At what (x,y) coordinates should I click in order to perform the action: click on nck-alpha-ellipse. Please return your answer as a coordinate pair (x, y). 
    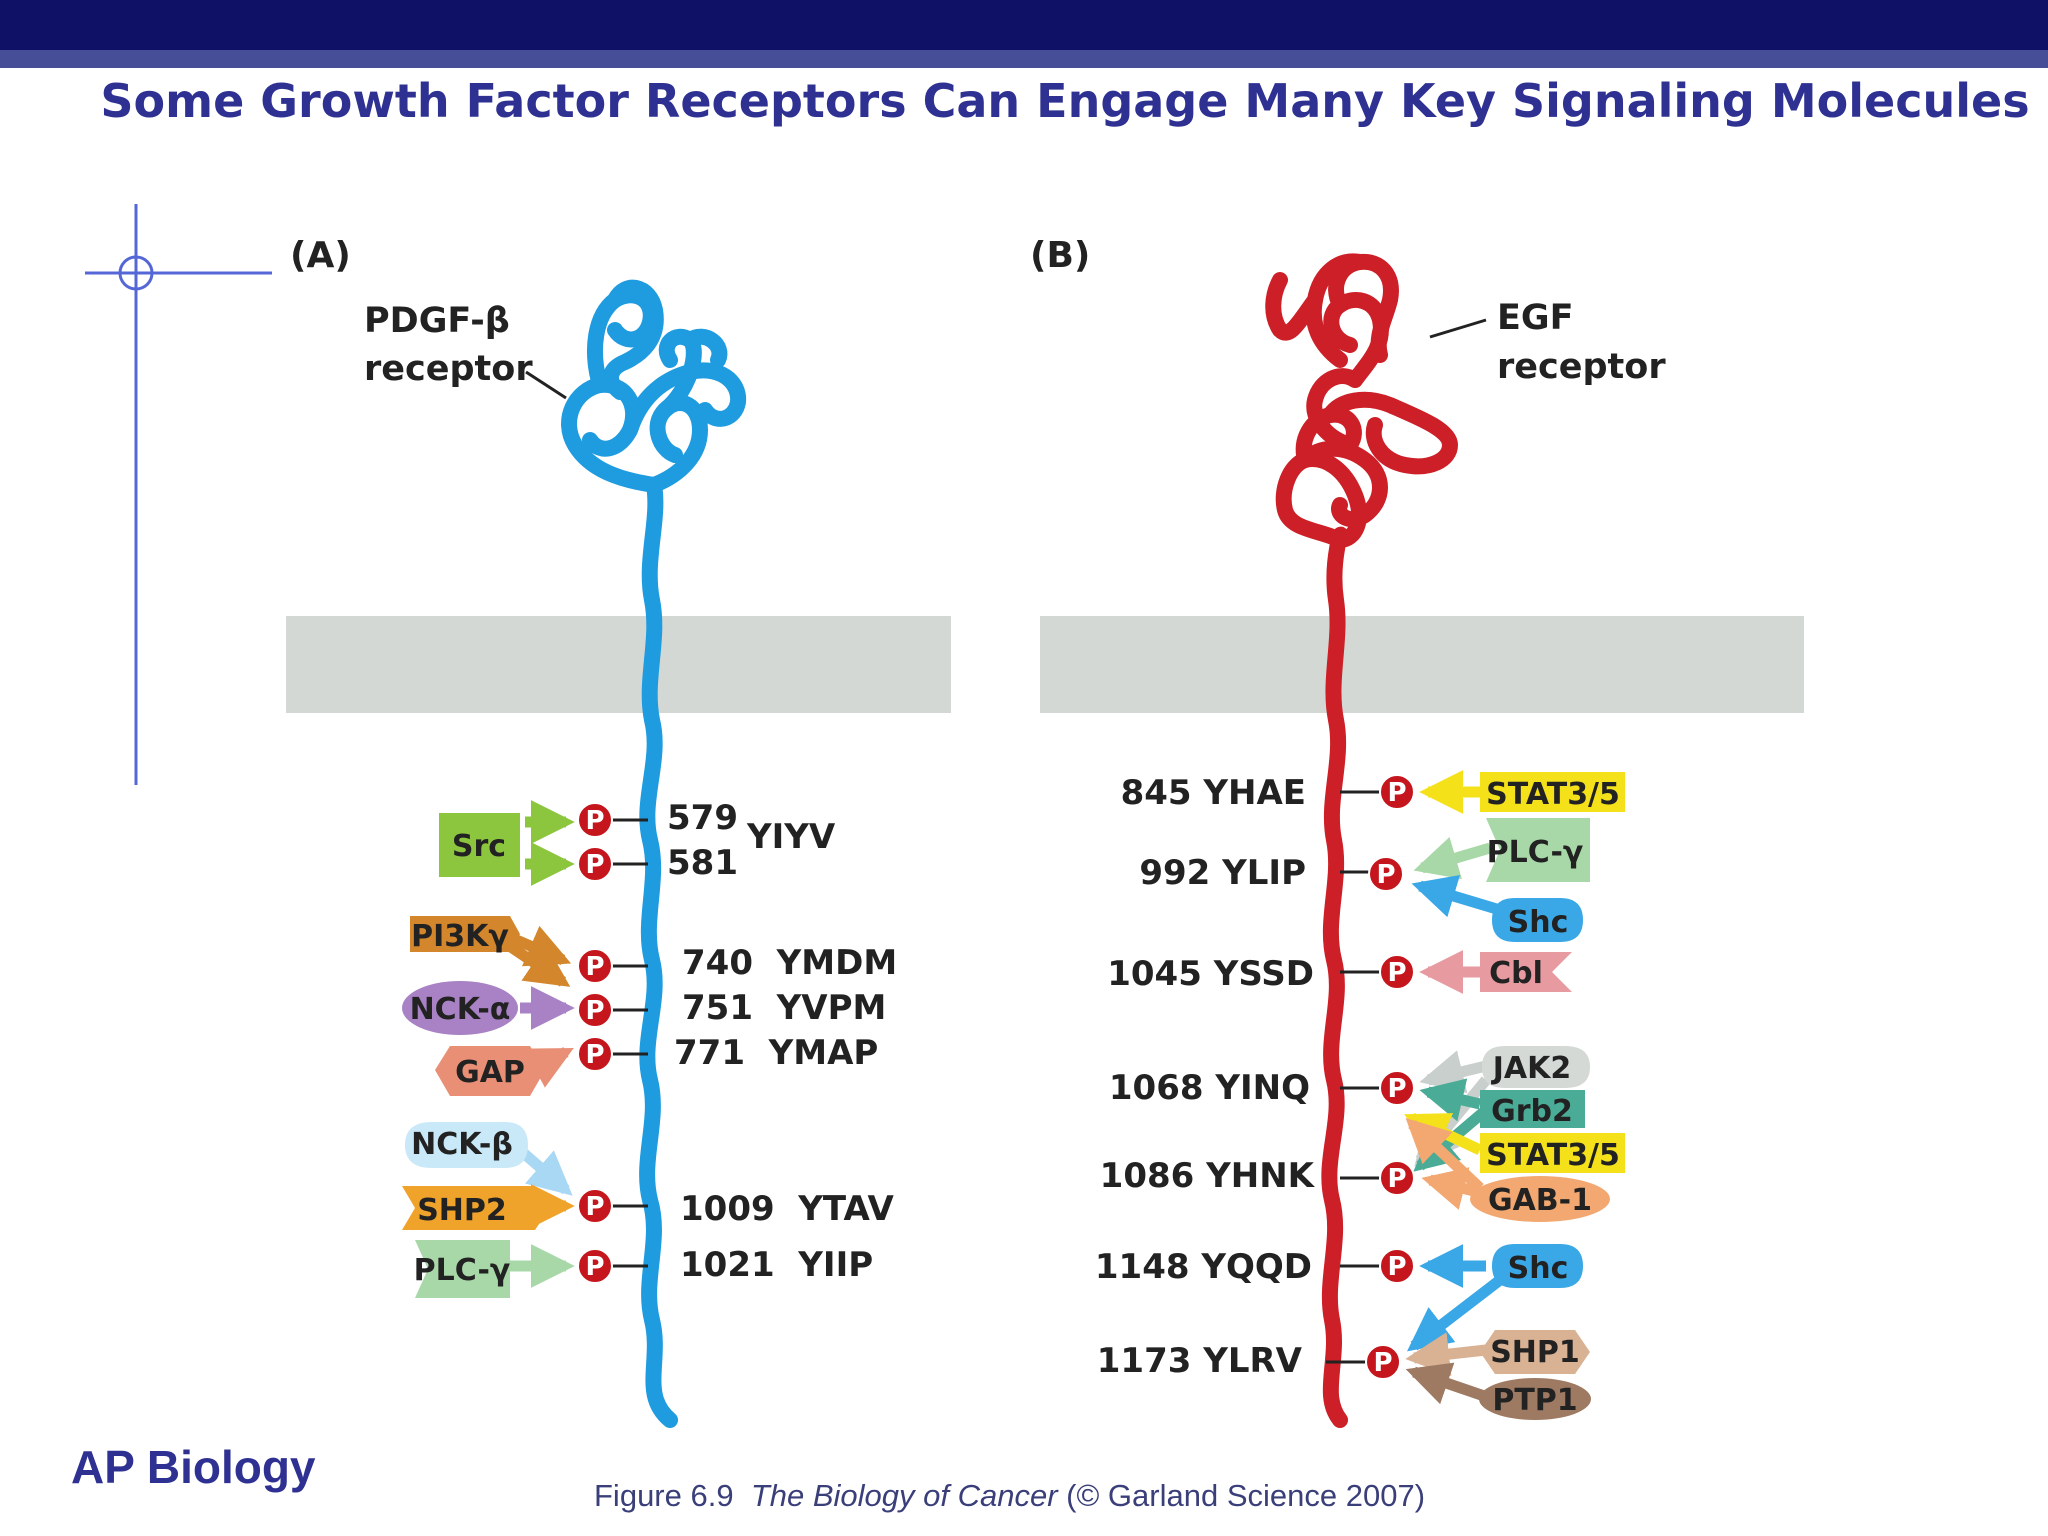
    Looking at the image, I should click on (460, 1008).